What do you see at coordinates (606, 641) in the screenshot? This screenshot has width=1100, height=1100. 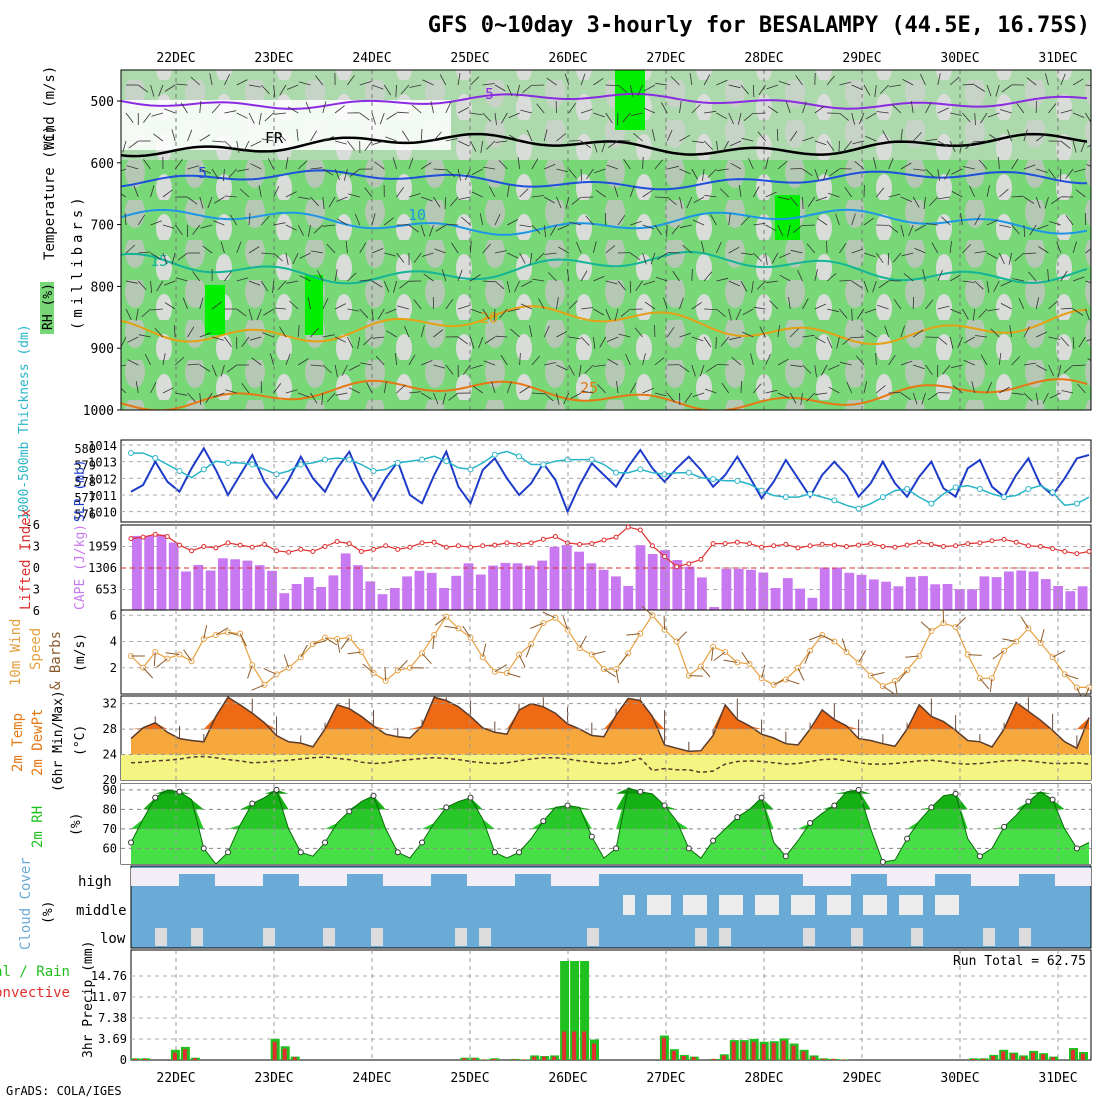 I see `wind10-grid` at bounding box center [606, 641].